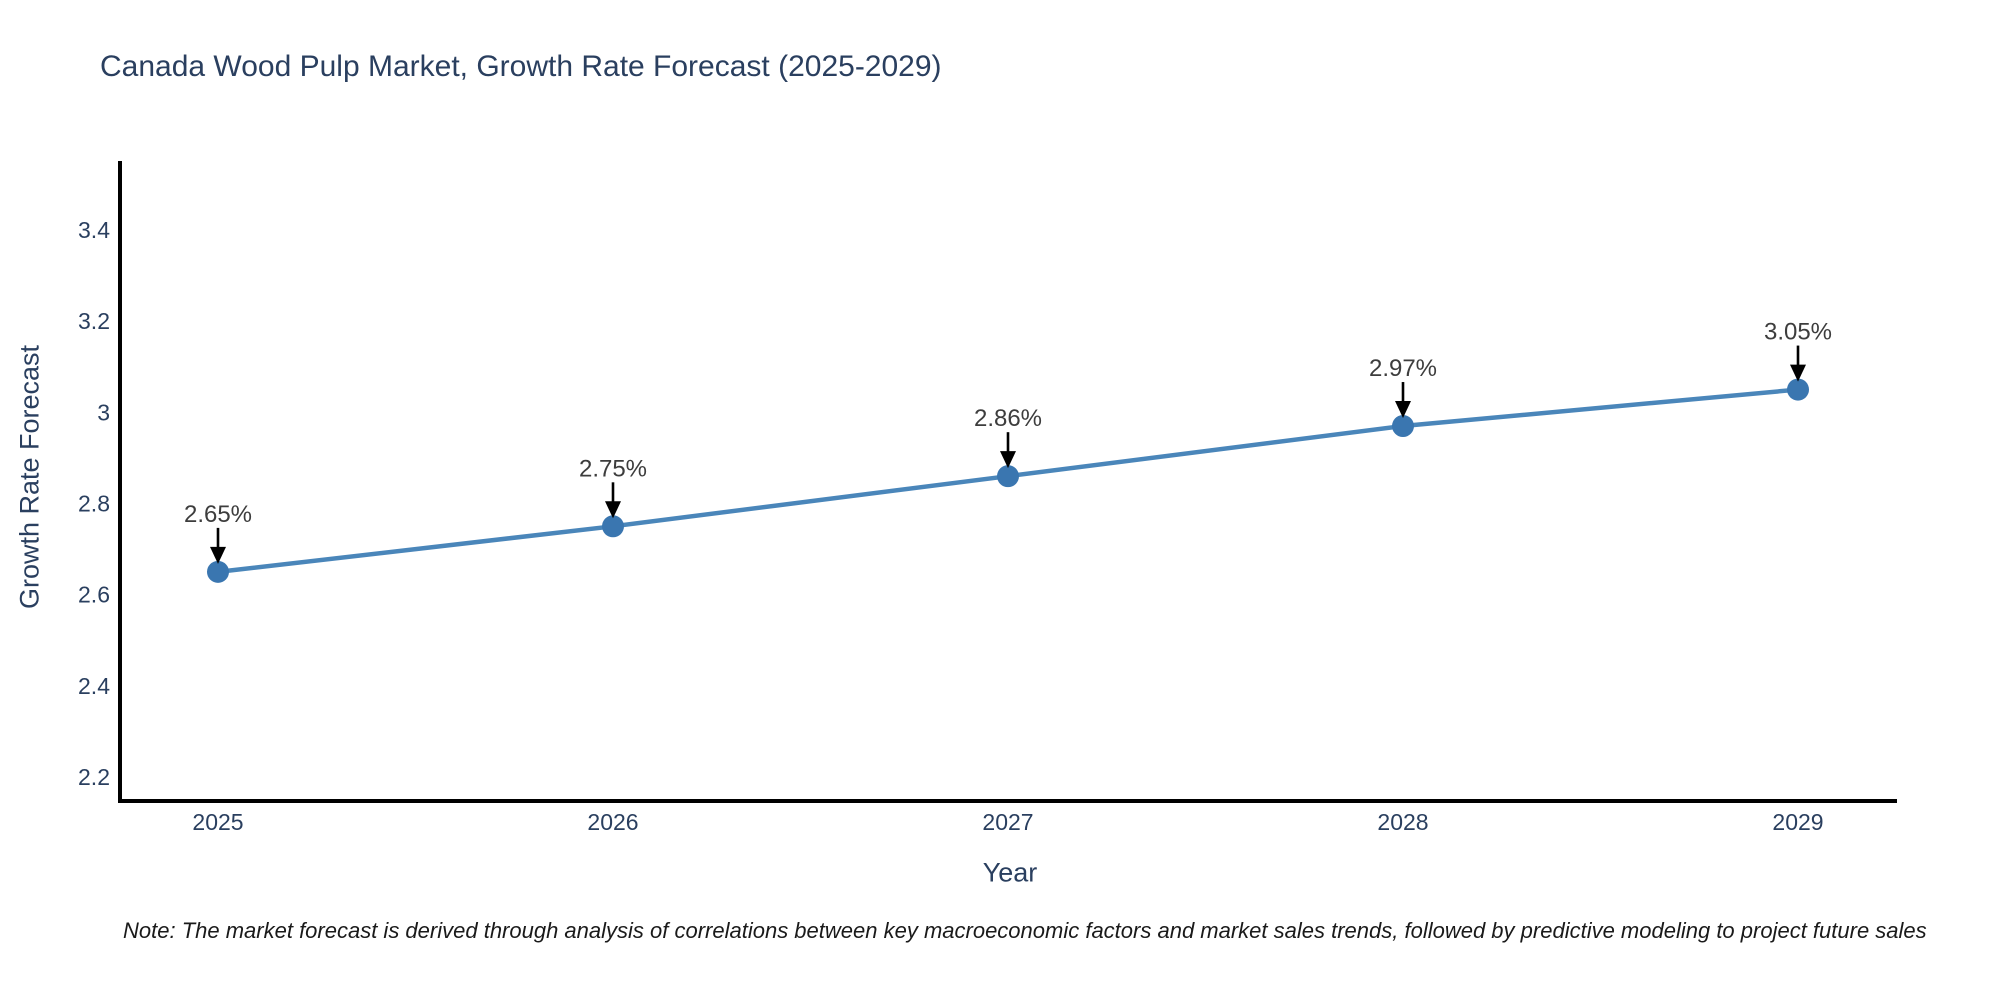 This screenshot has height=1000, width=2000. What do you see at coordinates (94, 321) in the screenshot?
I see `y-tick-label: 3.2` at bounding box center [94, 321].